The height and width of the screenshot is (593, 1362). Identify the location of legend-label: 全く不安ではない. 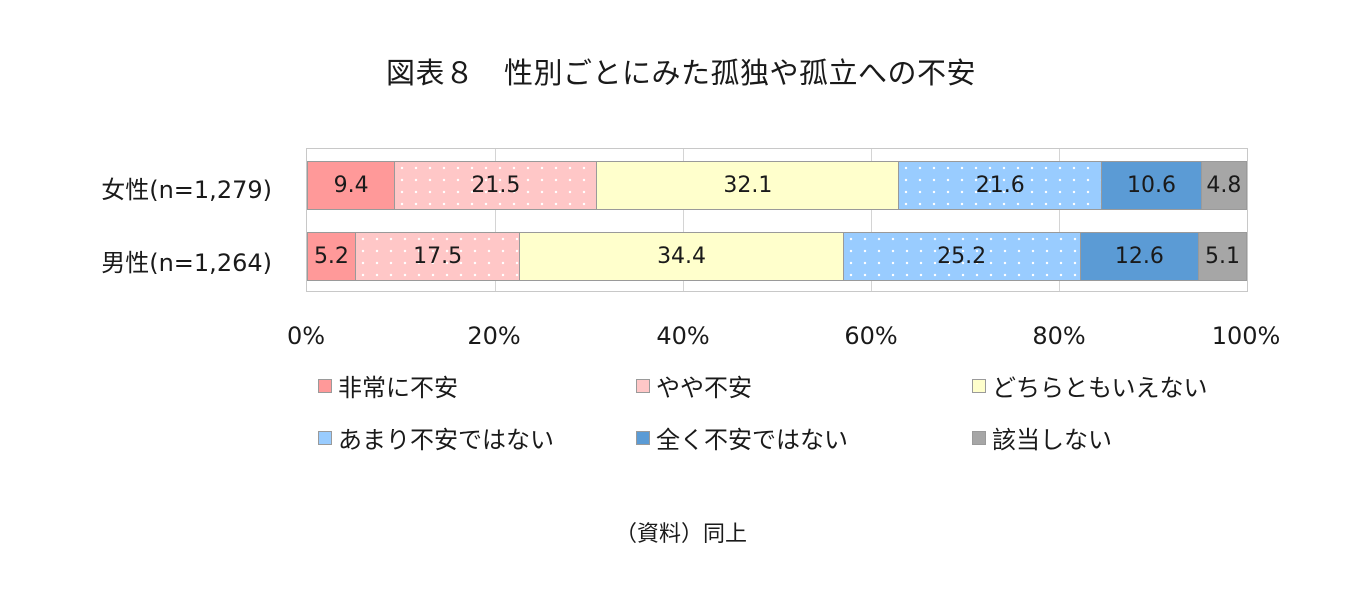
(752, 440).